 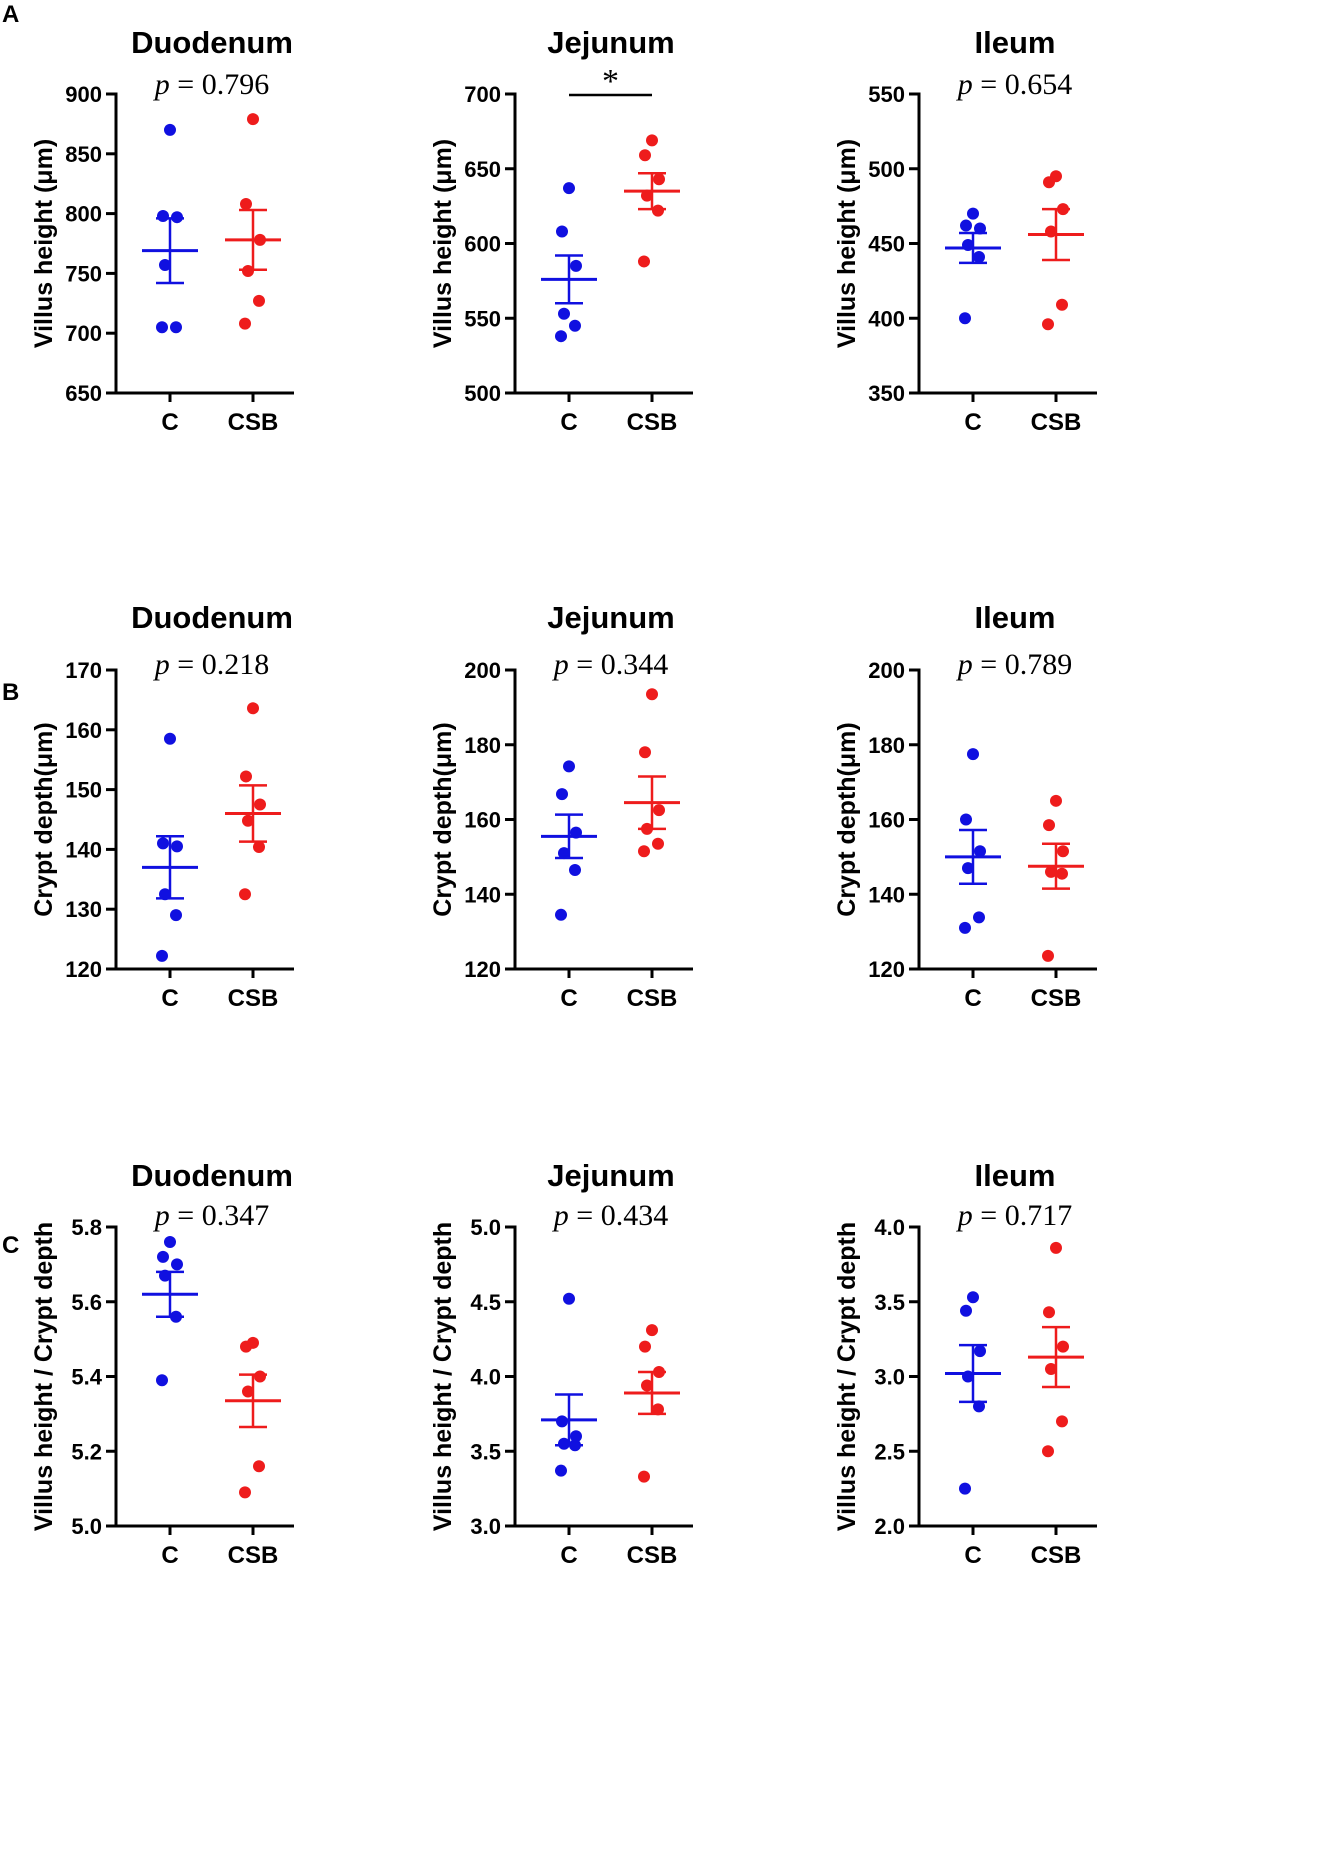 I want to click on chart-c-duodenum-ytick-label: 5.4, so click(x=86, y=1377).